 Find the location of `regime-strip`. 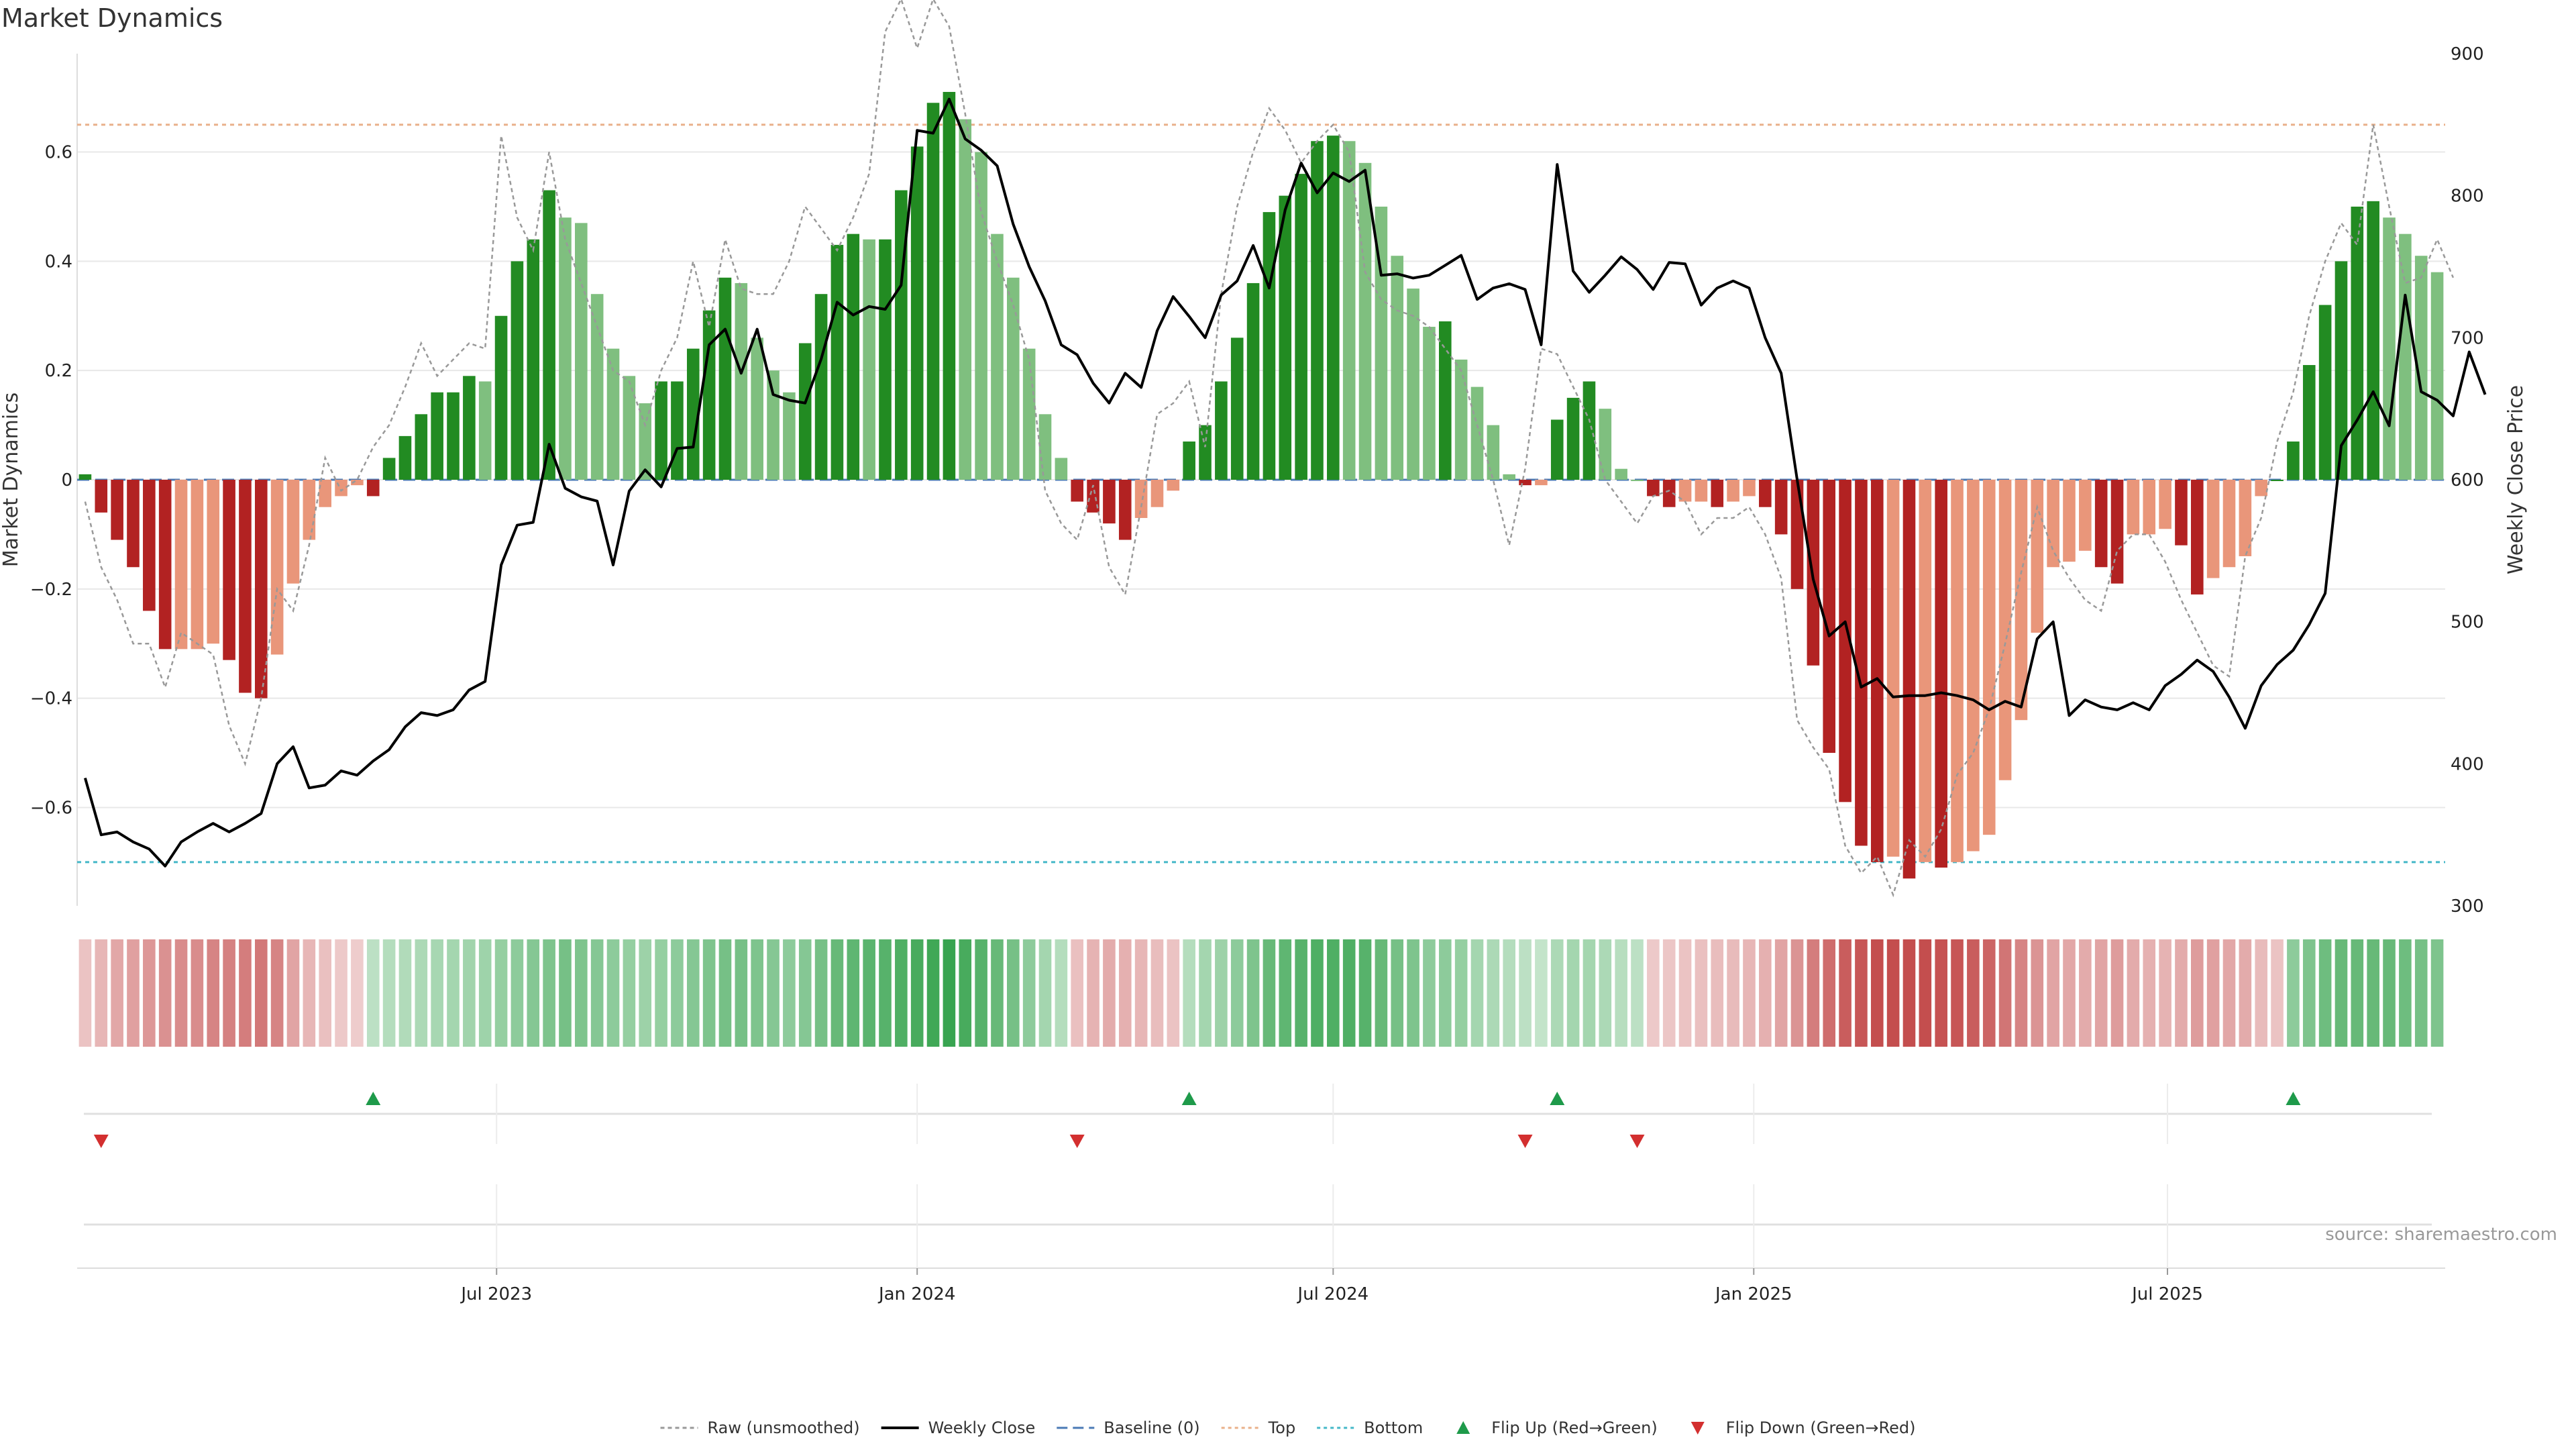

regime-strip is located at coordinates (1261, 993).